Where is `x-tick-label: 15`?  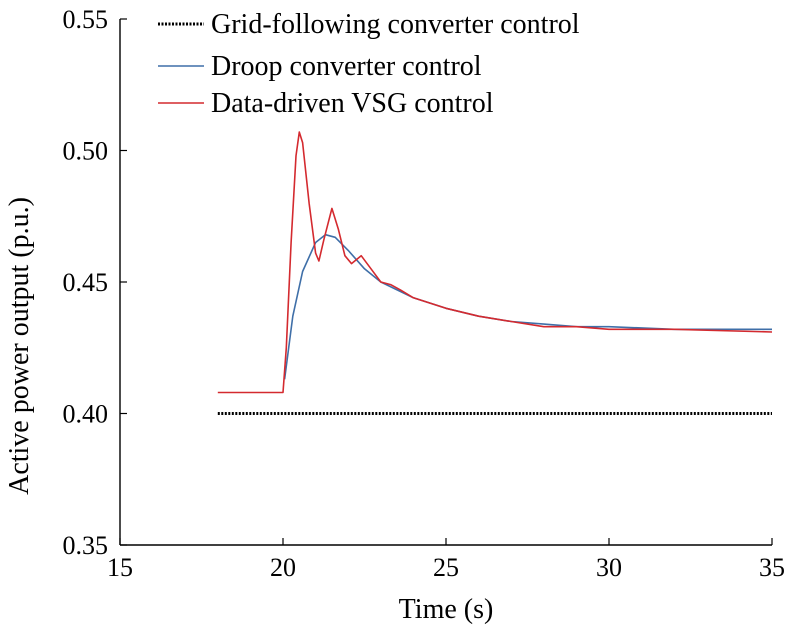
x-tick-label: 15 is located at coordinates (120, 567).